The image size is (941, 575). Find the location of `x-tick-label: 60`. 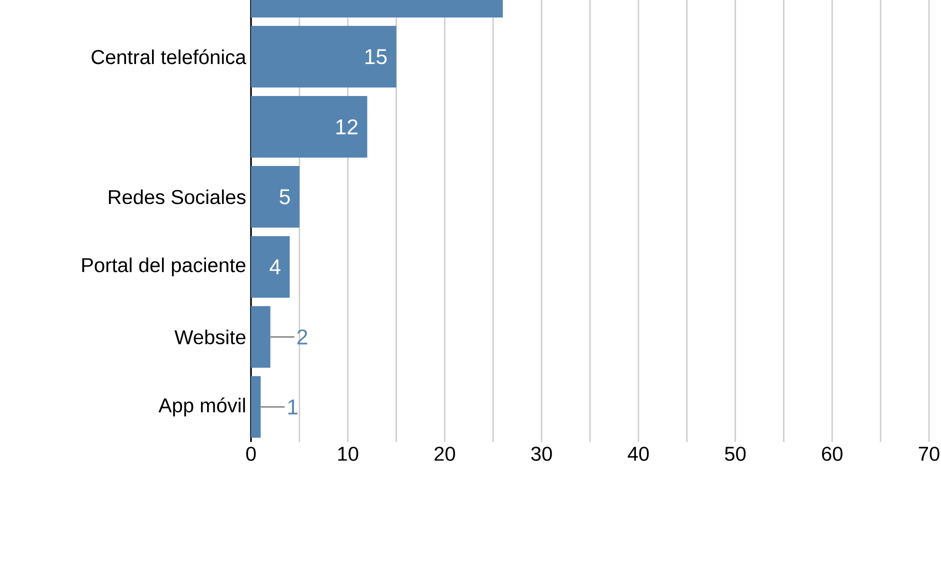

x-tick-label: 60 is located at coordinates (832, 453).